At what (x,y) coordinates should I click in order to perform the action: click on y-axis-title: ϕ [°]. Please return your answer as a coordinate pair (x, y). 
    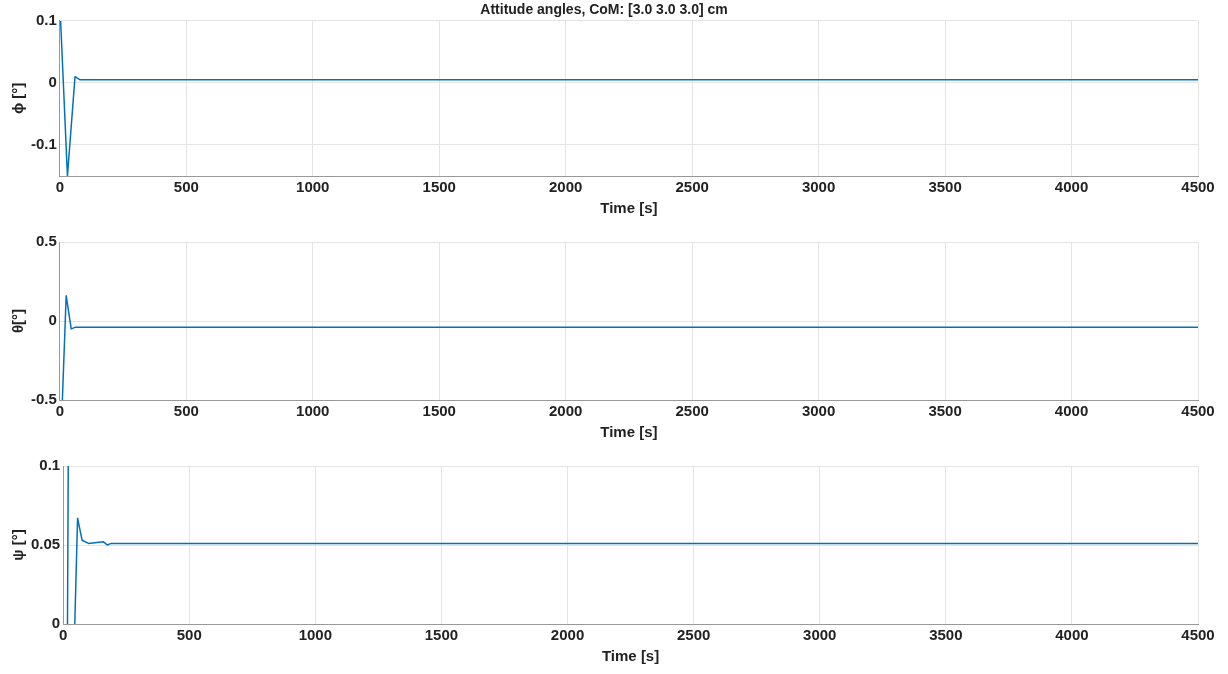
    Looking at the image, I should click on (18, 98).